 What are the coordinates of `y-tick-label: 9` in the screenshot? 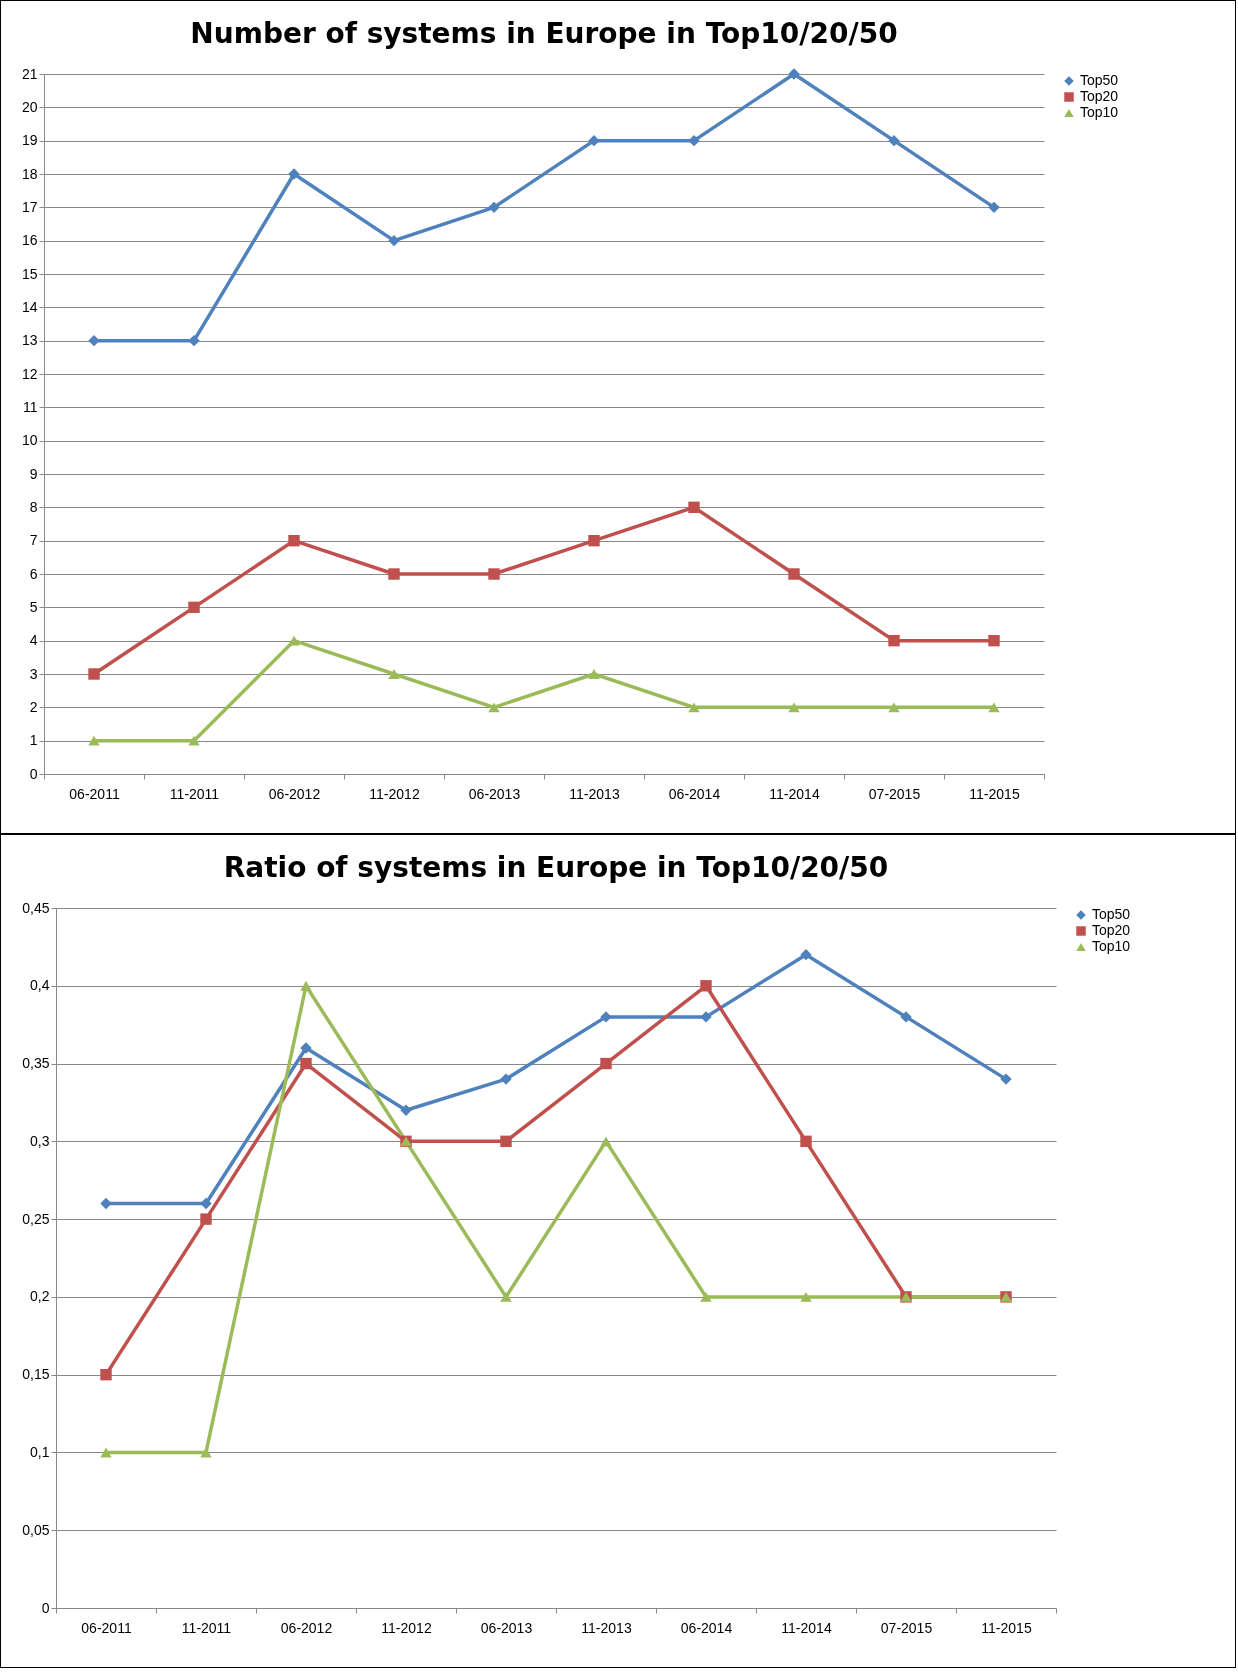 It's located at (33, 473).